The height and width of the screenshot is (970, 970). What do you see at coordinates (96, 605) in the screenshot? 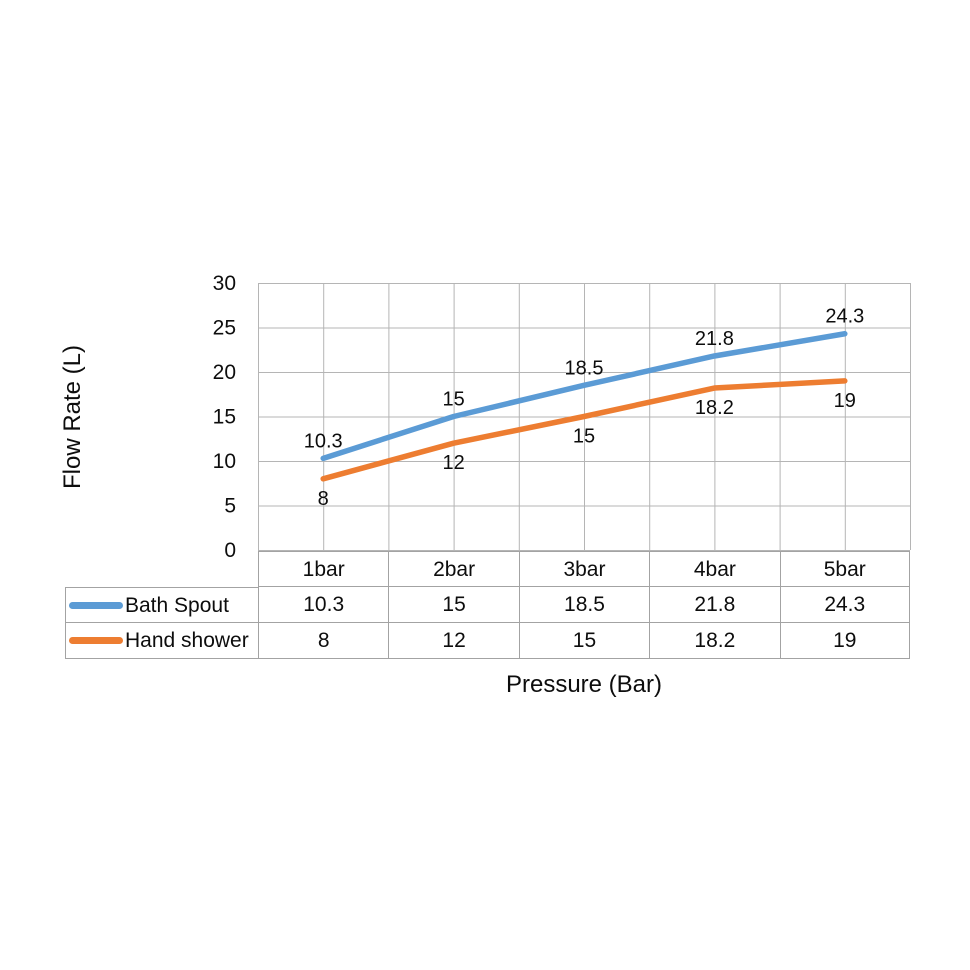
I see `bath-spout-line-swatch-icon` at bounding box center [96, 605].